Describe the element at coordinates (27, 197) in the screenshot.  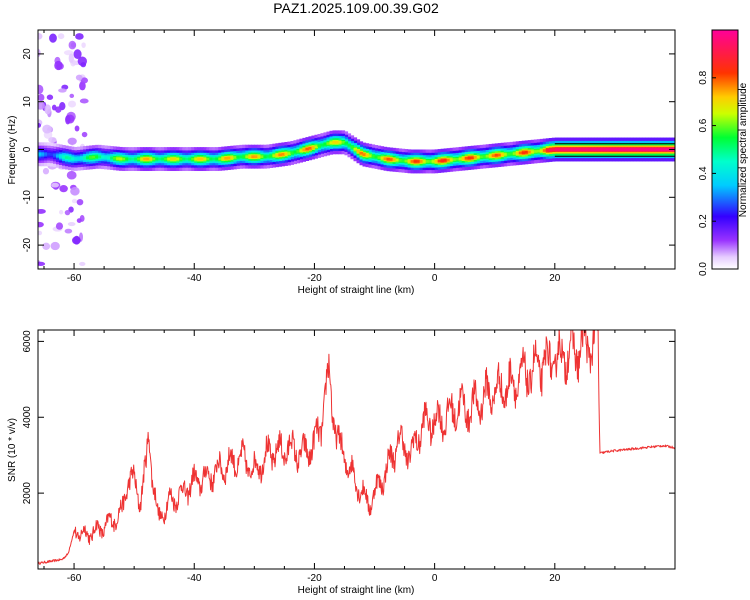
I see `y-tick-label: -10` at that location.